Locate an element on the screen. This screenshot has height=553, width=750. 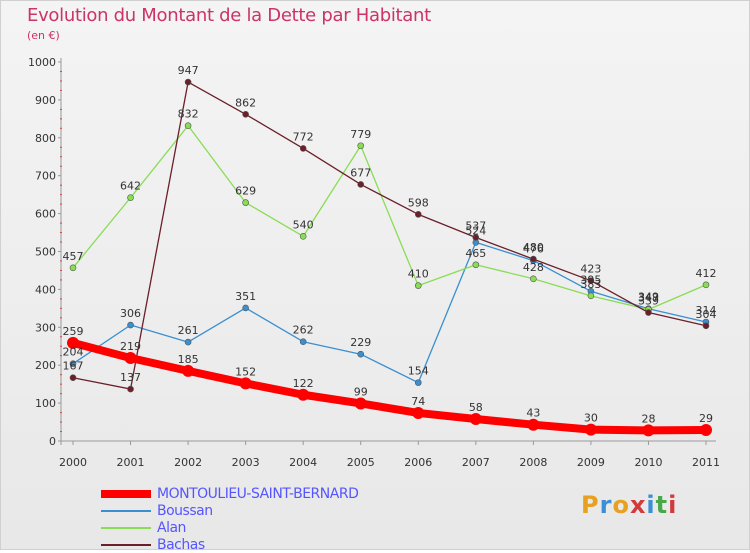
chart-unit-label: (en €) is located at coordinates (43, 35).